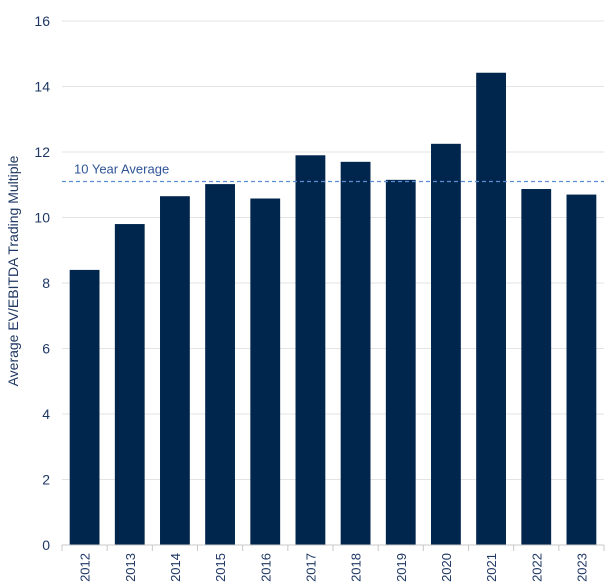 The width and height of the screenshot is (605, 582). Describe the element at coordinates (401, 567) in the screenshot. I see `x-tick-label: 2019` at that location.